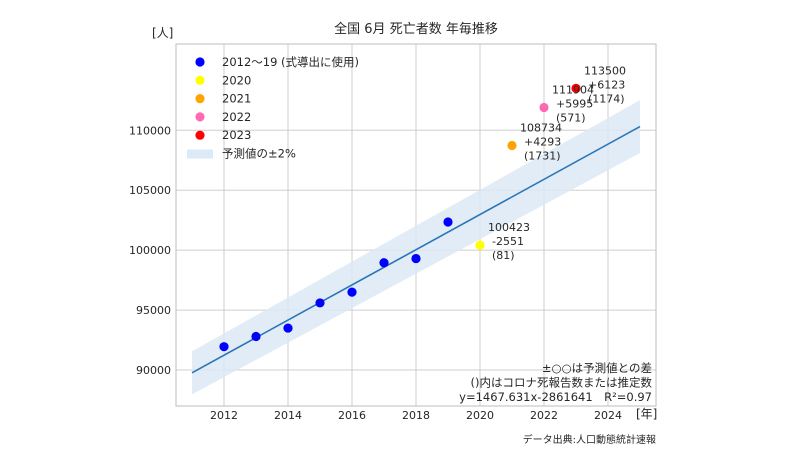 The height and width of the screenshot is (450, 800). What do you see at coordinates (503, 255) in the screenshot?
I see `point-annotation-line: (81)` at bounding box center [503, 255].